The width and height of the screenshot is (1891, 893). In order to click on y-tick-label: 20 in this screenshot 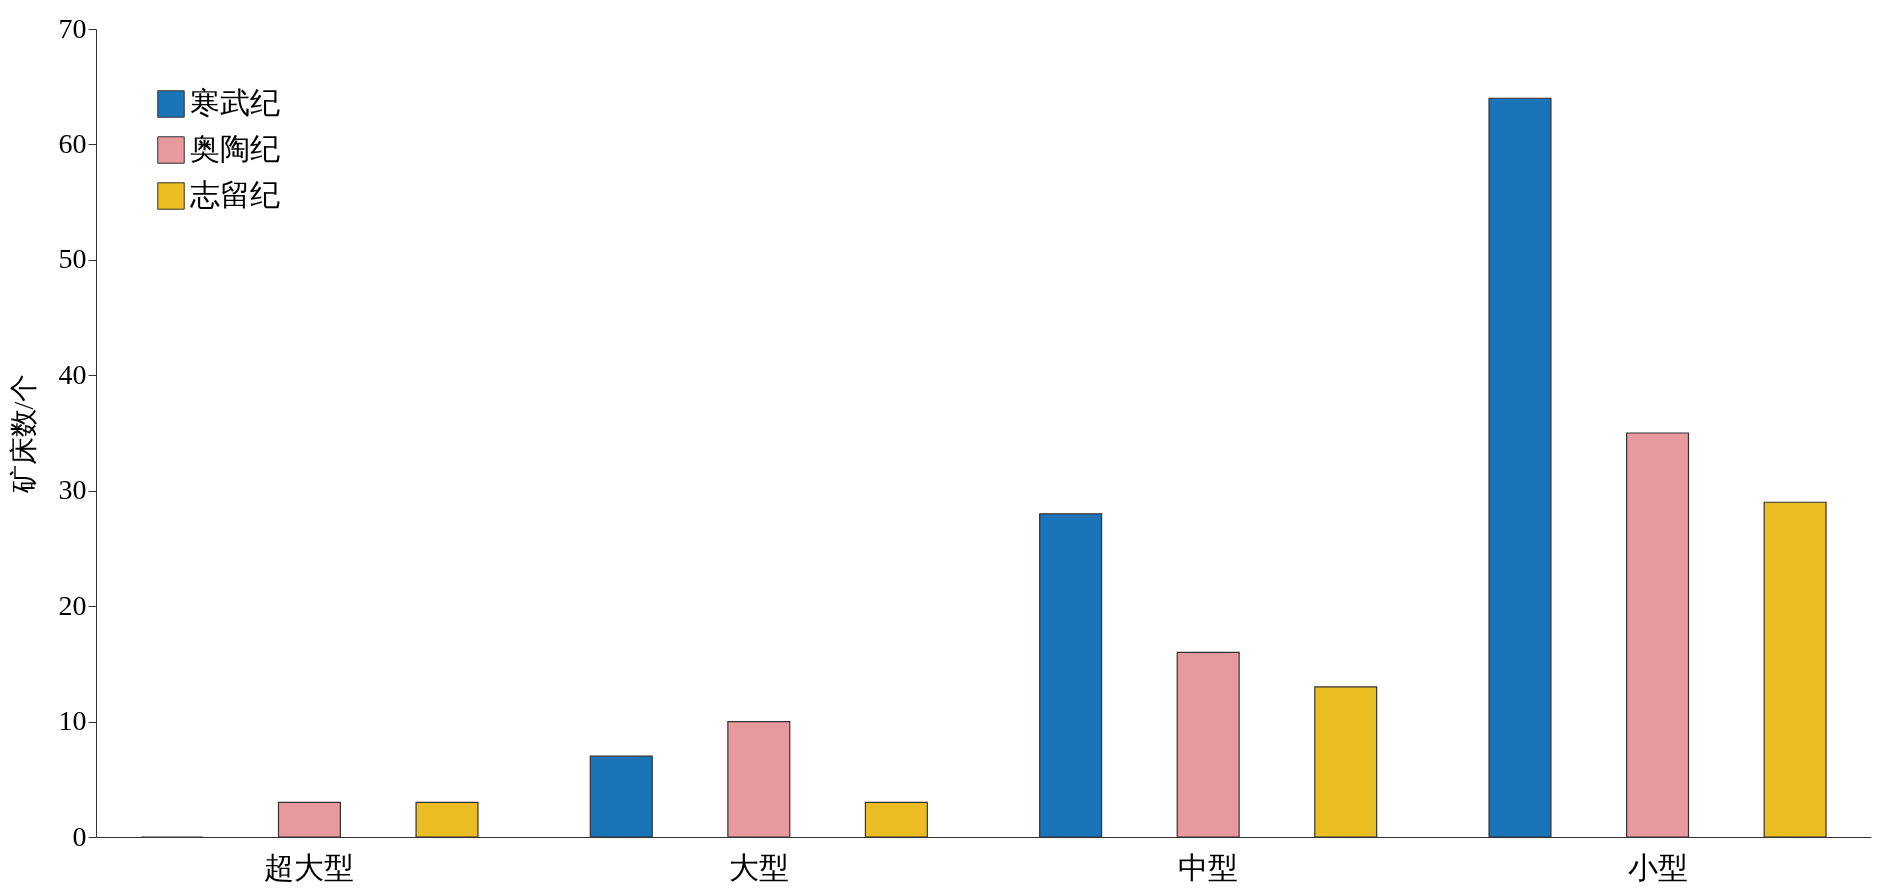, I will do `click(72, 605)`.